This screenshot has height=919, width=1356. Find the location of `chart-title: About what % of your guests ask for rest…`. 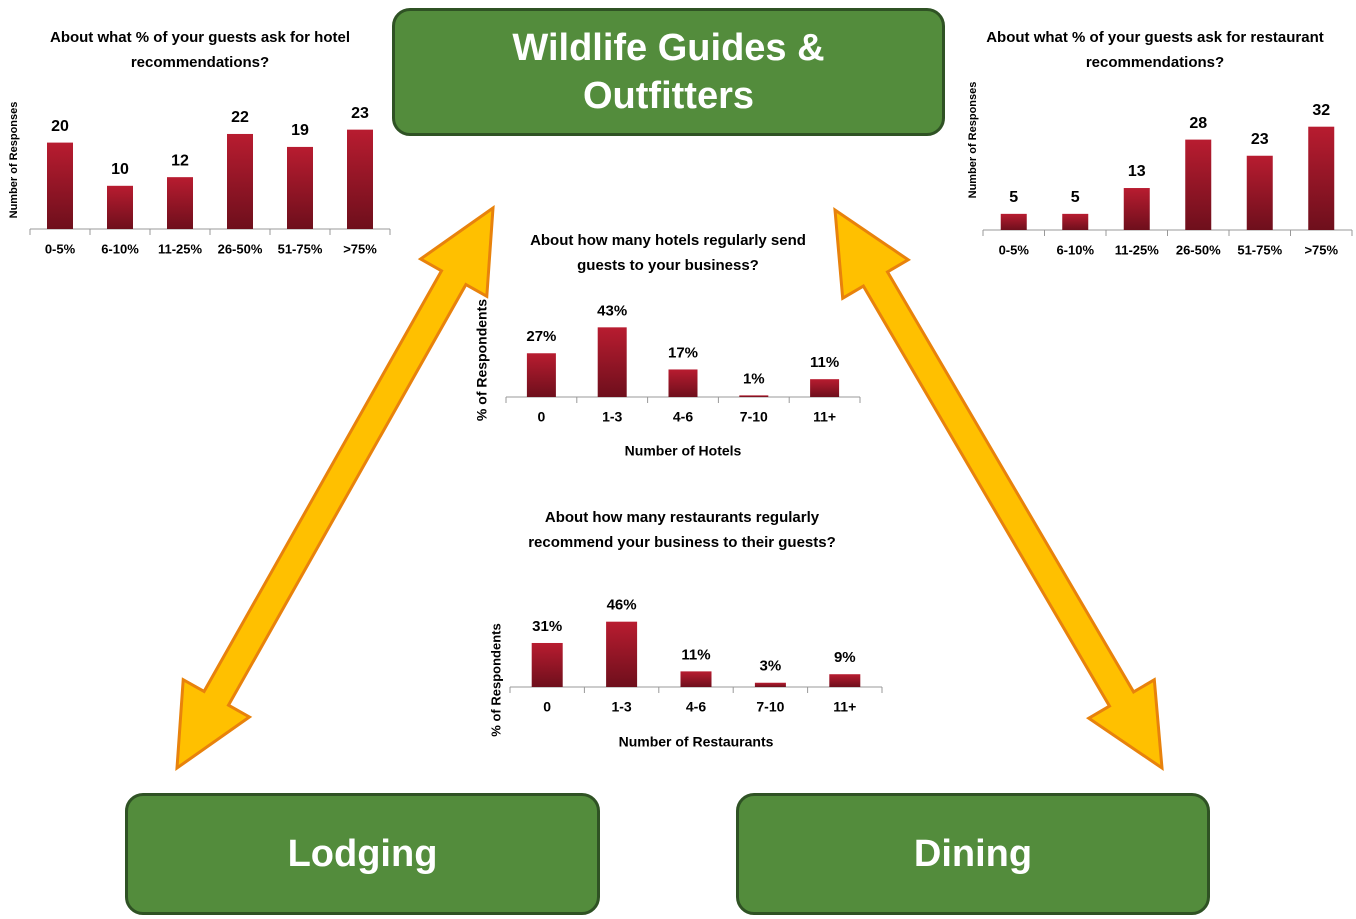

chart-title: About what % of your guests ask for rest… is located at coordinates (1155, 50).